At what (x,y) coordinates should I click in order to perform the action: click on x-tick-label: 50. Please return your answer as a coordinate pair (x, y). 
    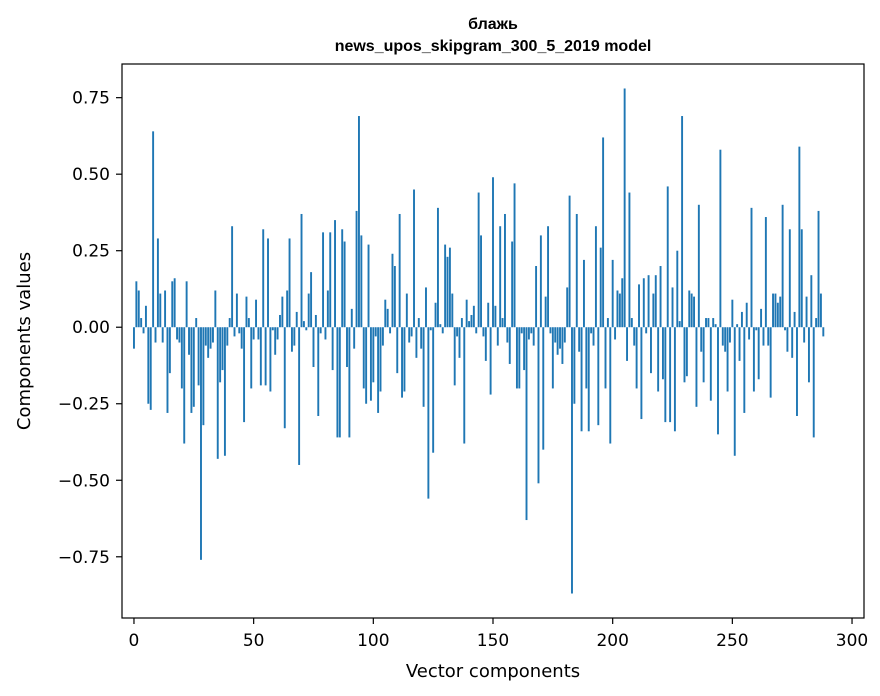
    Looking at the image, I should click on (254, 641).